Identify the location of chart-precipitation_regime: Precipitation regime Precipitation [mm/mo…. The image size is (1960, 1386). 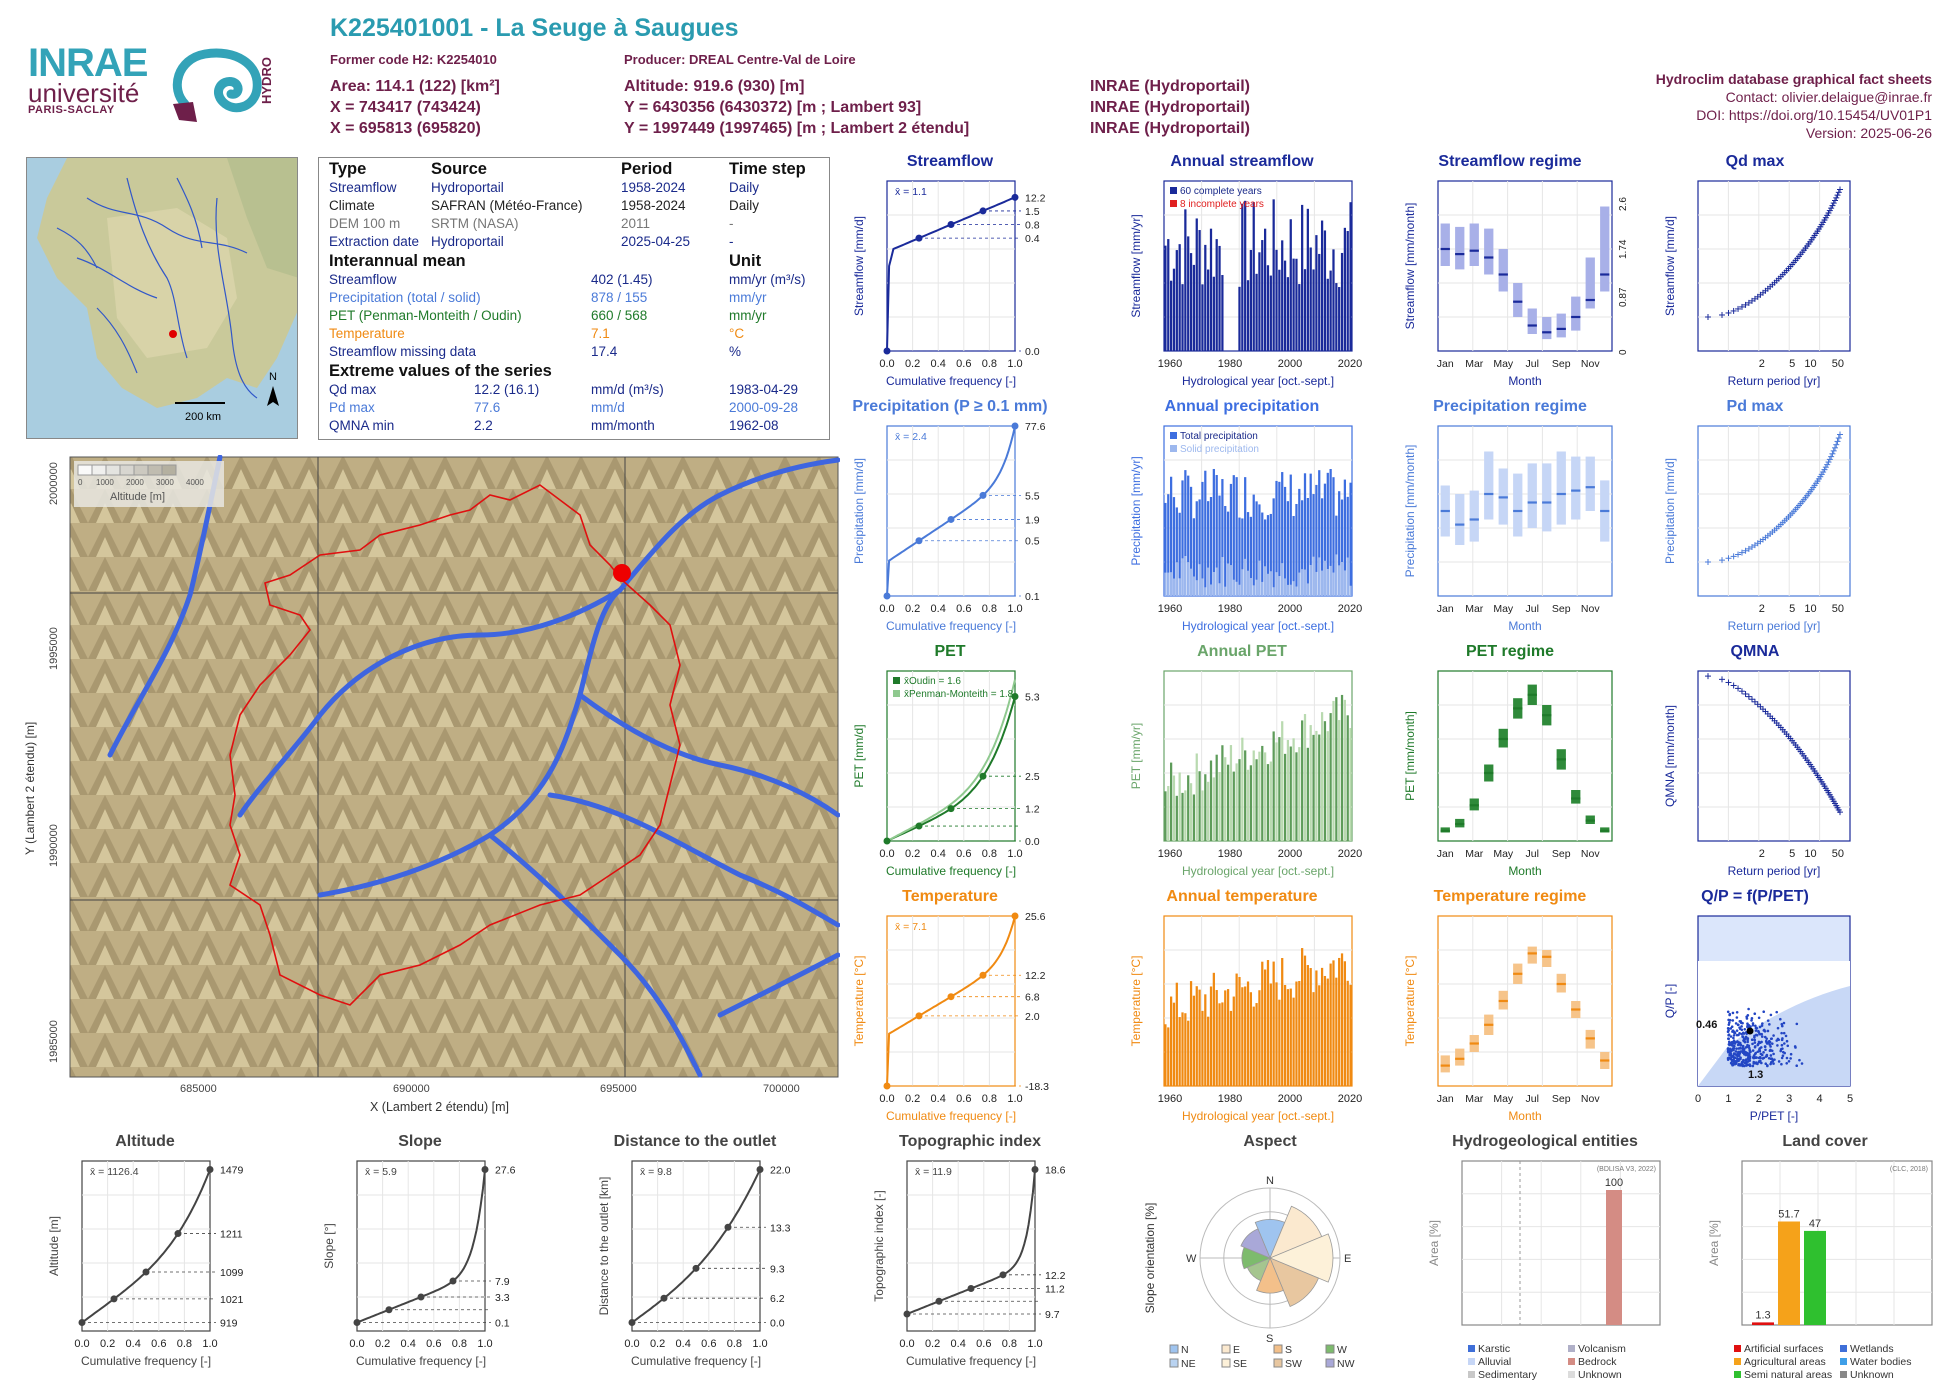
(1510, 518).